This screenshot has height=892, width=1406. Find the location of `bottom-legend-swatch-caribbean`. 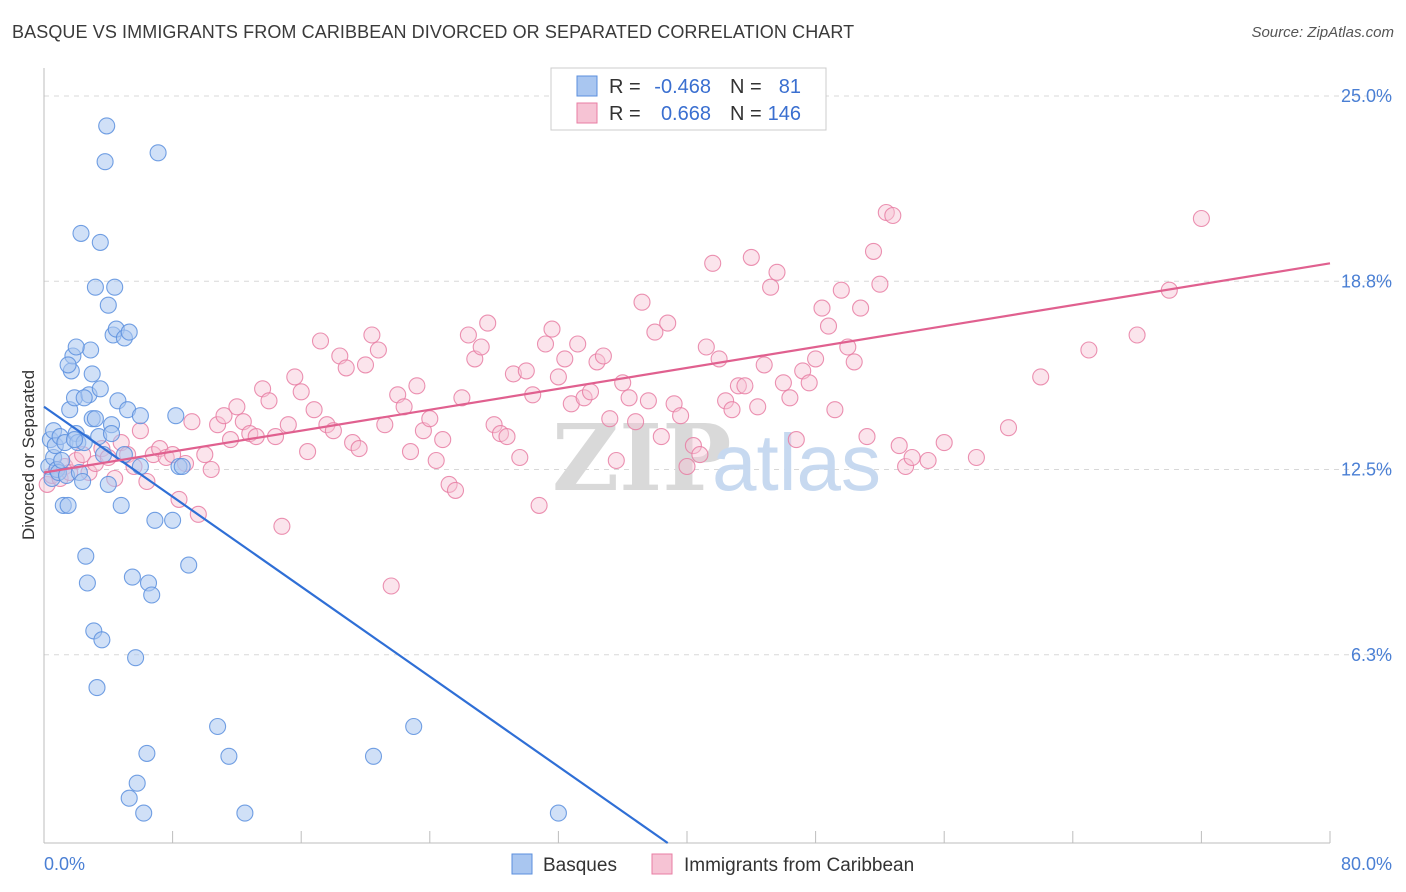

bottom-legend-swatch-caribbean is located at coordinates (662, 864).